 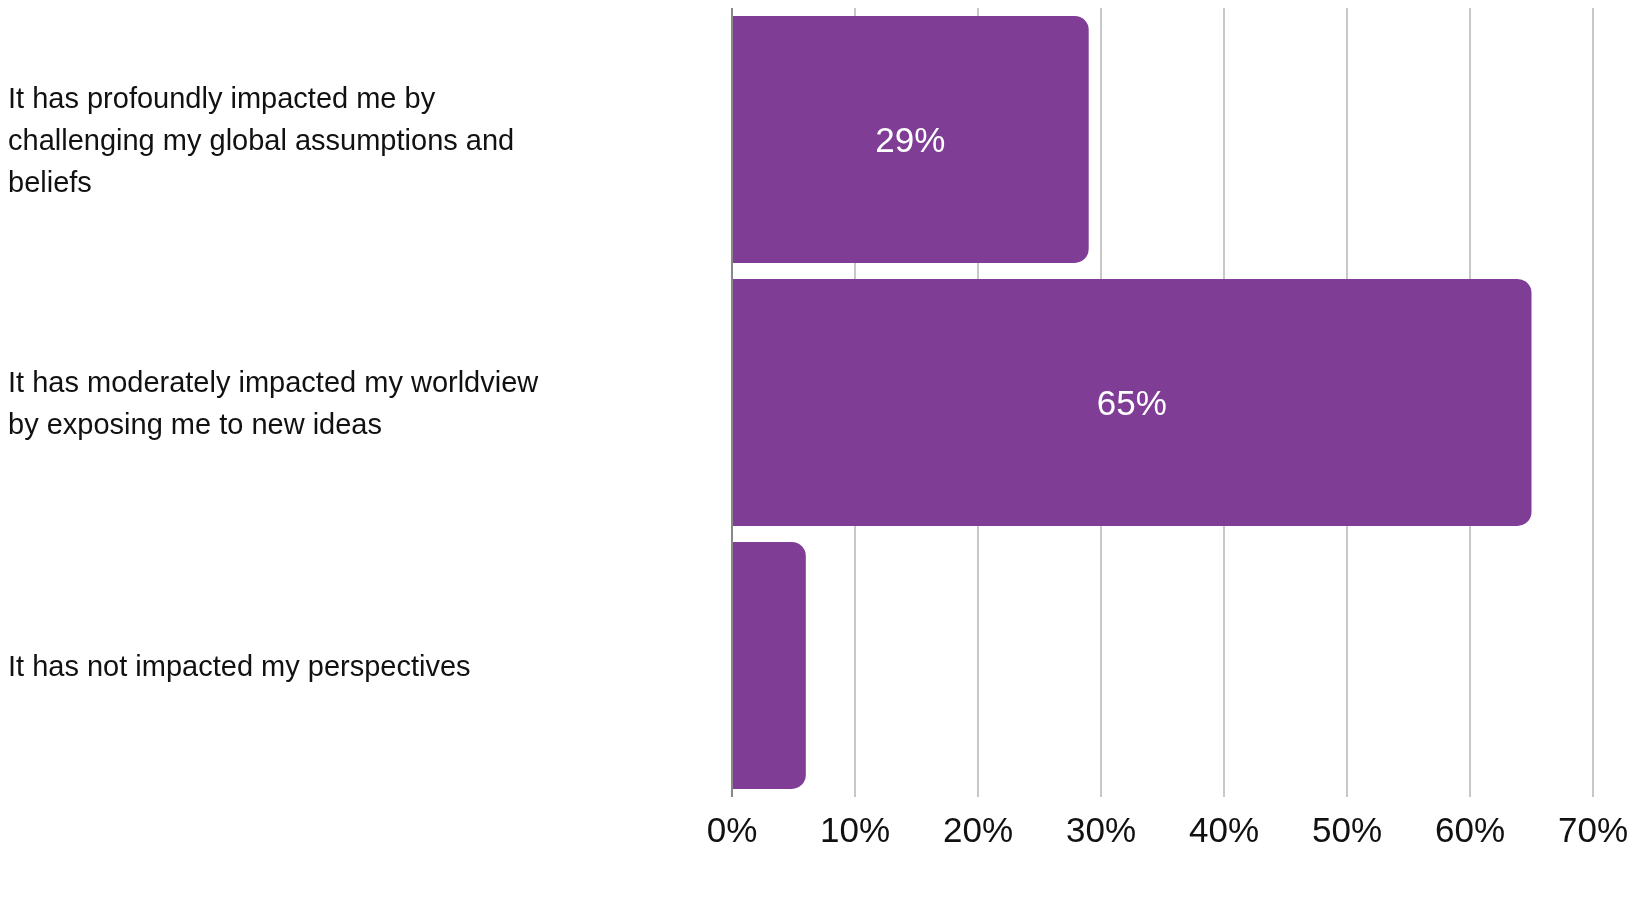 What do you see at coordinates (1224, 829) in the screenshot?
I see `x-tick-label: 40%` at bounding box center [1224, 829].